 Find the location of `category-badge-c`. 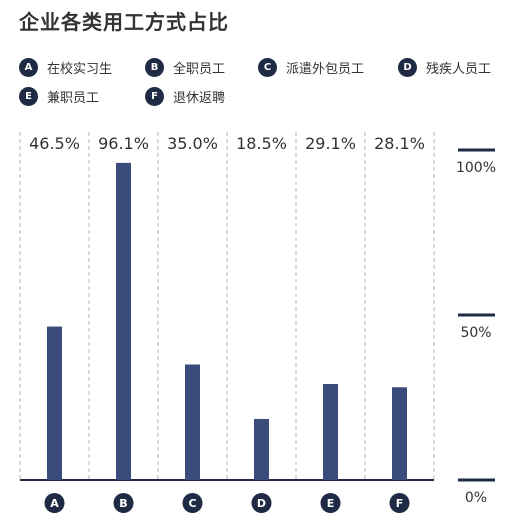

category-badge-c is located at coordinates (192, 503).